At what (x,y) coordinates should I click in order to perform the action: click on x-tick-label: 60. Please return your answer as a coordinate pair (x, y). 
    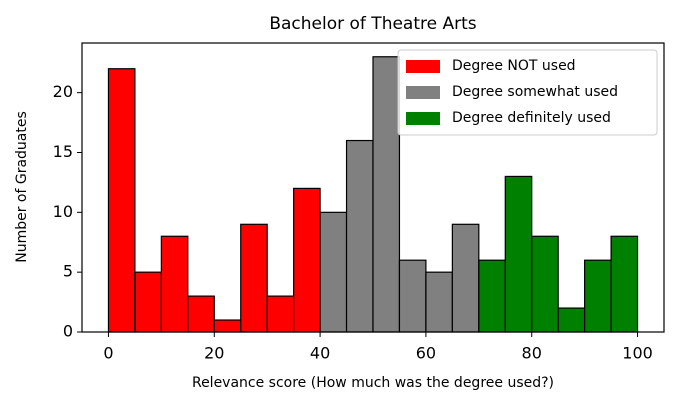
    Looking at the image, I should click on (426, 353).